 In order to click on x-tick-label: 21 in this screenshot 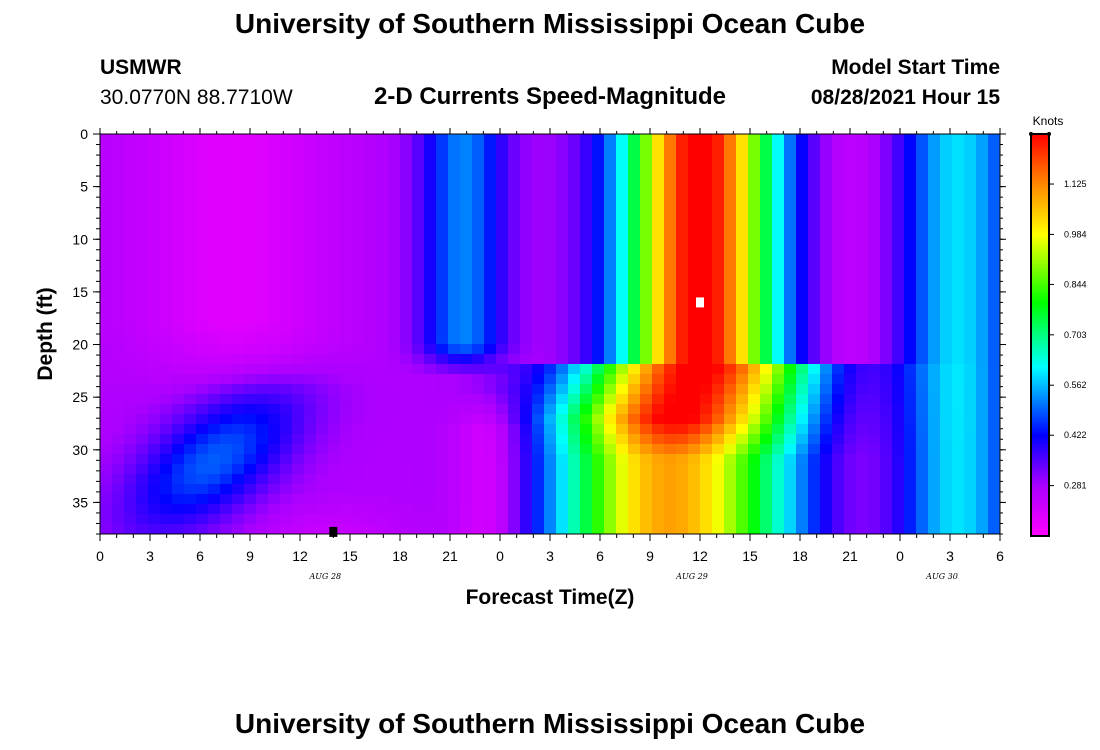, I will do `click(850, 556)`.